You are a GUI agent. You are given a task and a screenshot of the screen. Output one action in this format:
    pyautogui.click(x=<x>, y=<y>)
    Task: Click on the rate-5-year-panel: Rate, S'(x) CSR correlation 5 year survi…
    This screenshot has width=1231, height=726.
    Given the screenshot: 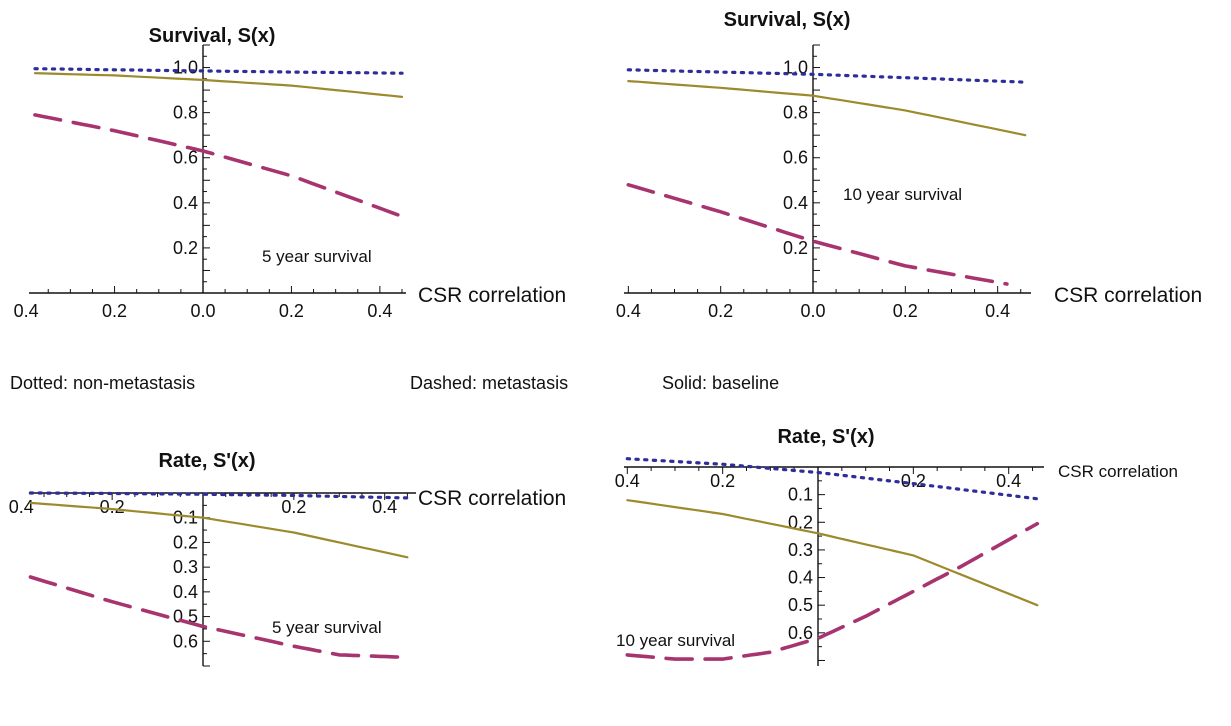 What is the action you would take?
    pyautogui.click(x=287, y=558)
    